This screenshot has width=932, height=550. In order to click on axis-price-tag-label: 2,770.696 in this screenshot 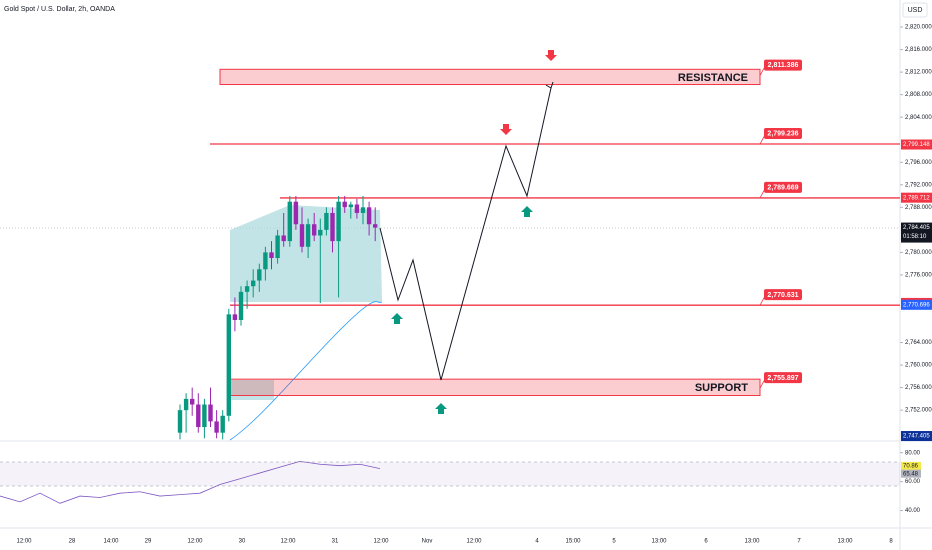, I will do `click(916, 305)`.